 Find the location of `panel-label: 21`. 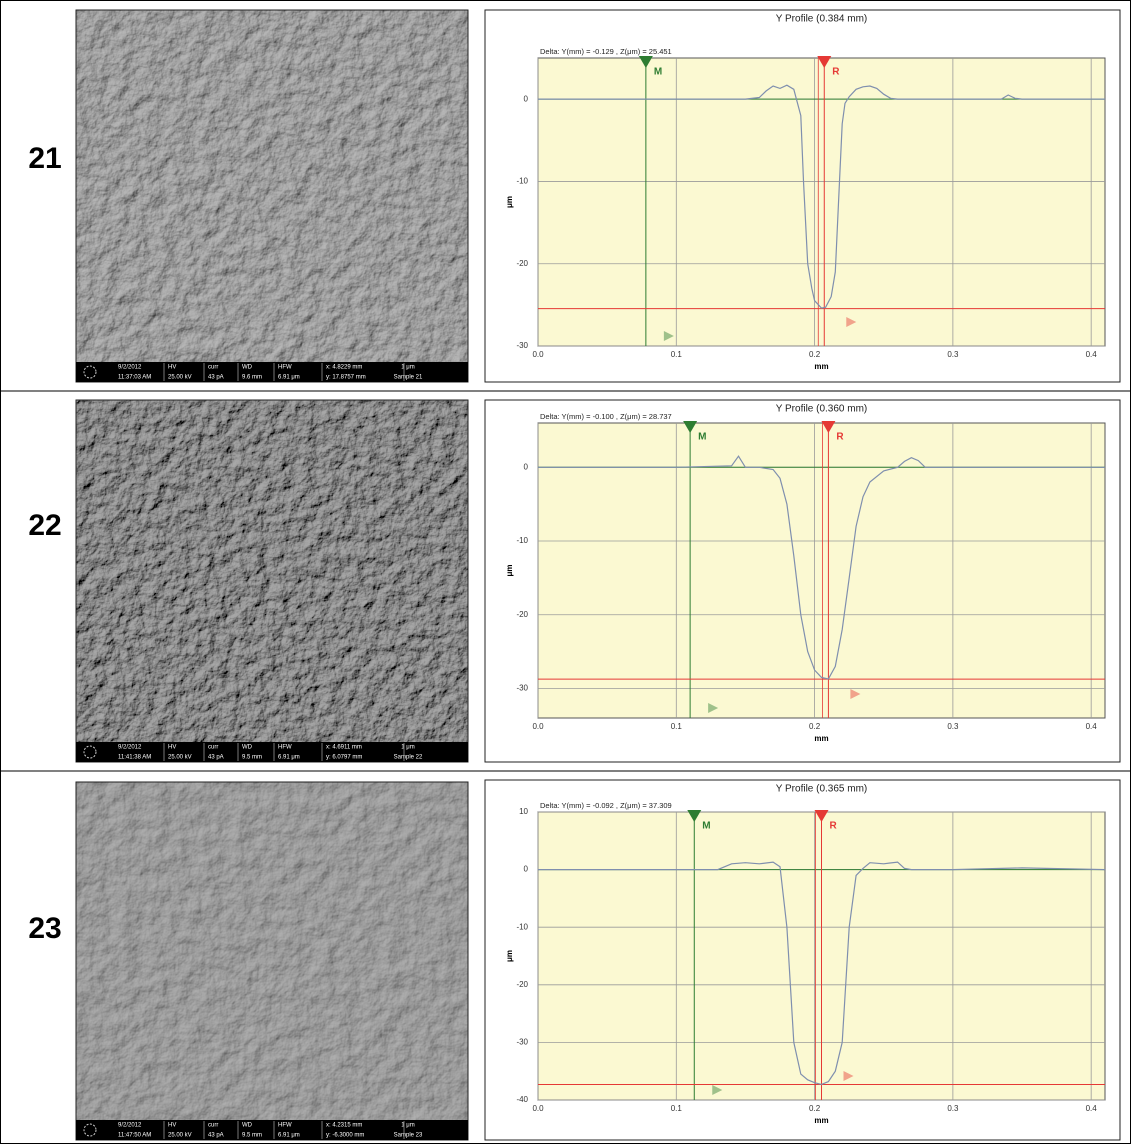

panel-label: 21 is located at coordinates (44, 158).